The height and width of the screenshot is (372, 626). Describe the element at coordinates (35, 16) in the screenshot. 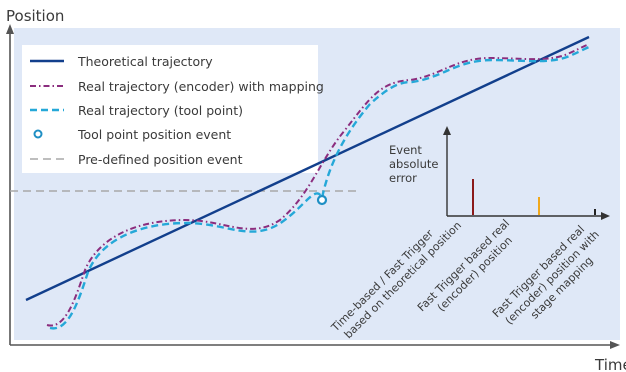

I see `y-axis-label: Position` at that location.